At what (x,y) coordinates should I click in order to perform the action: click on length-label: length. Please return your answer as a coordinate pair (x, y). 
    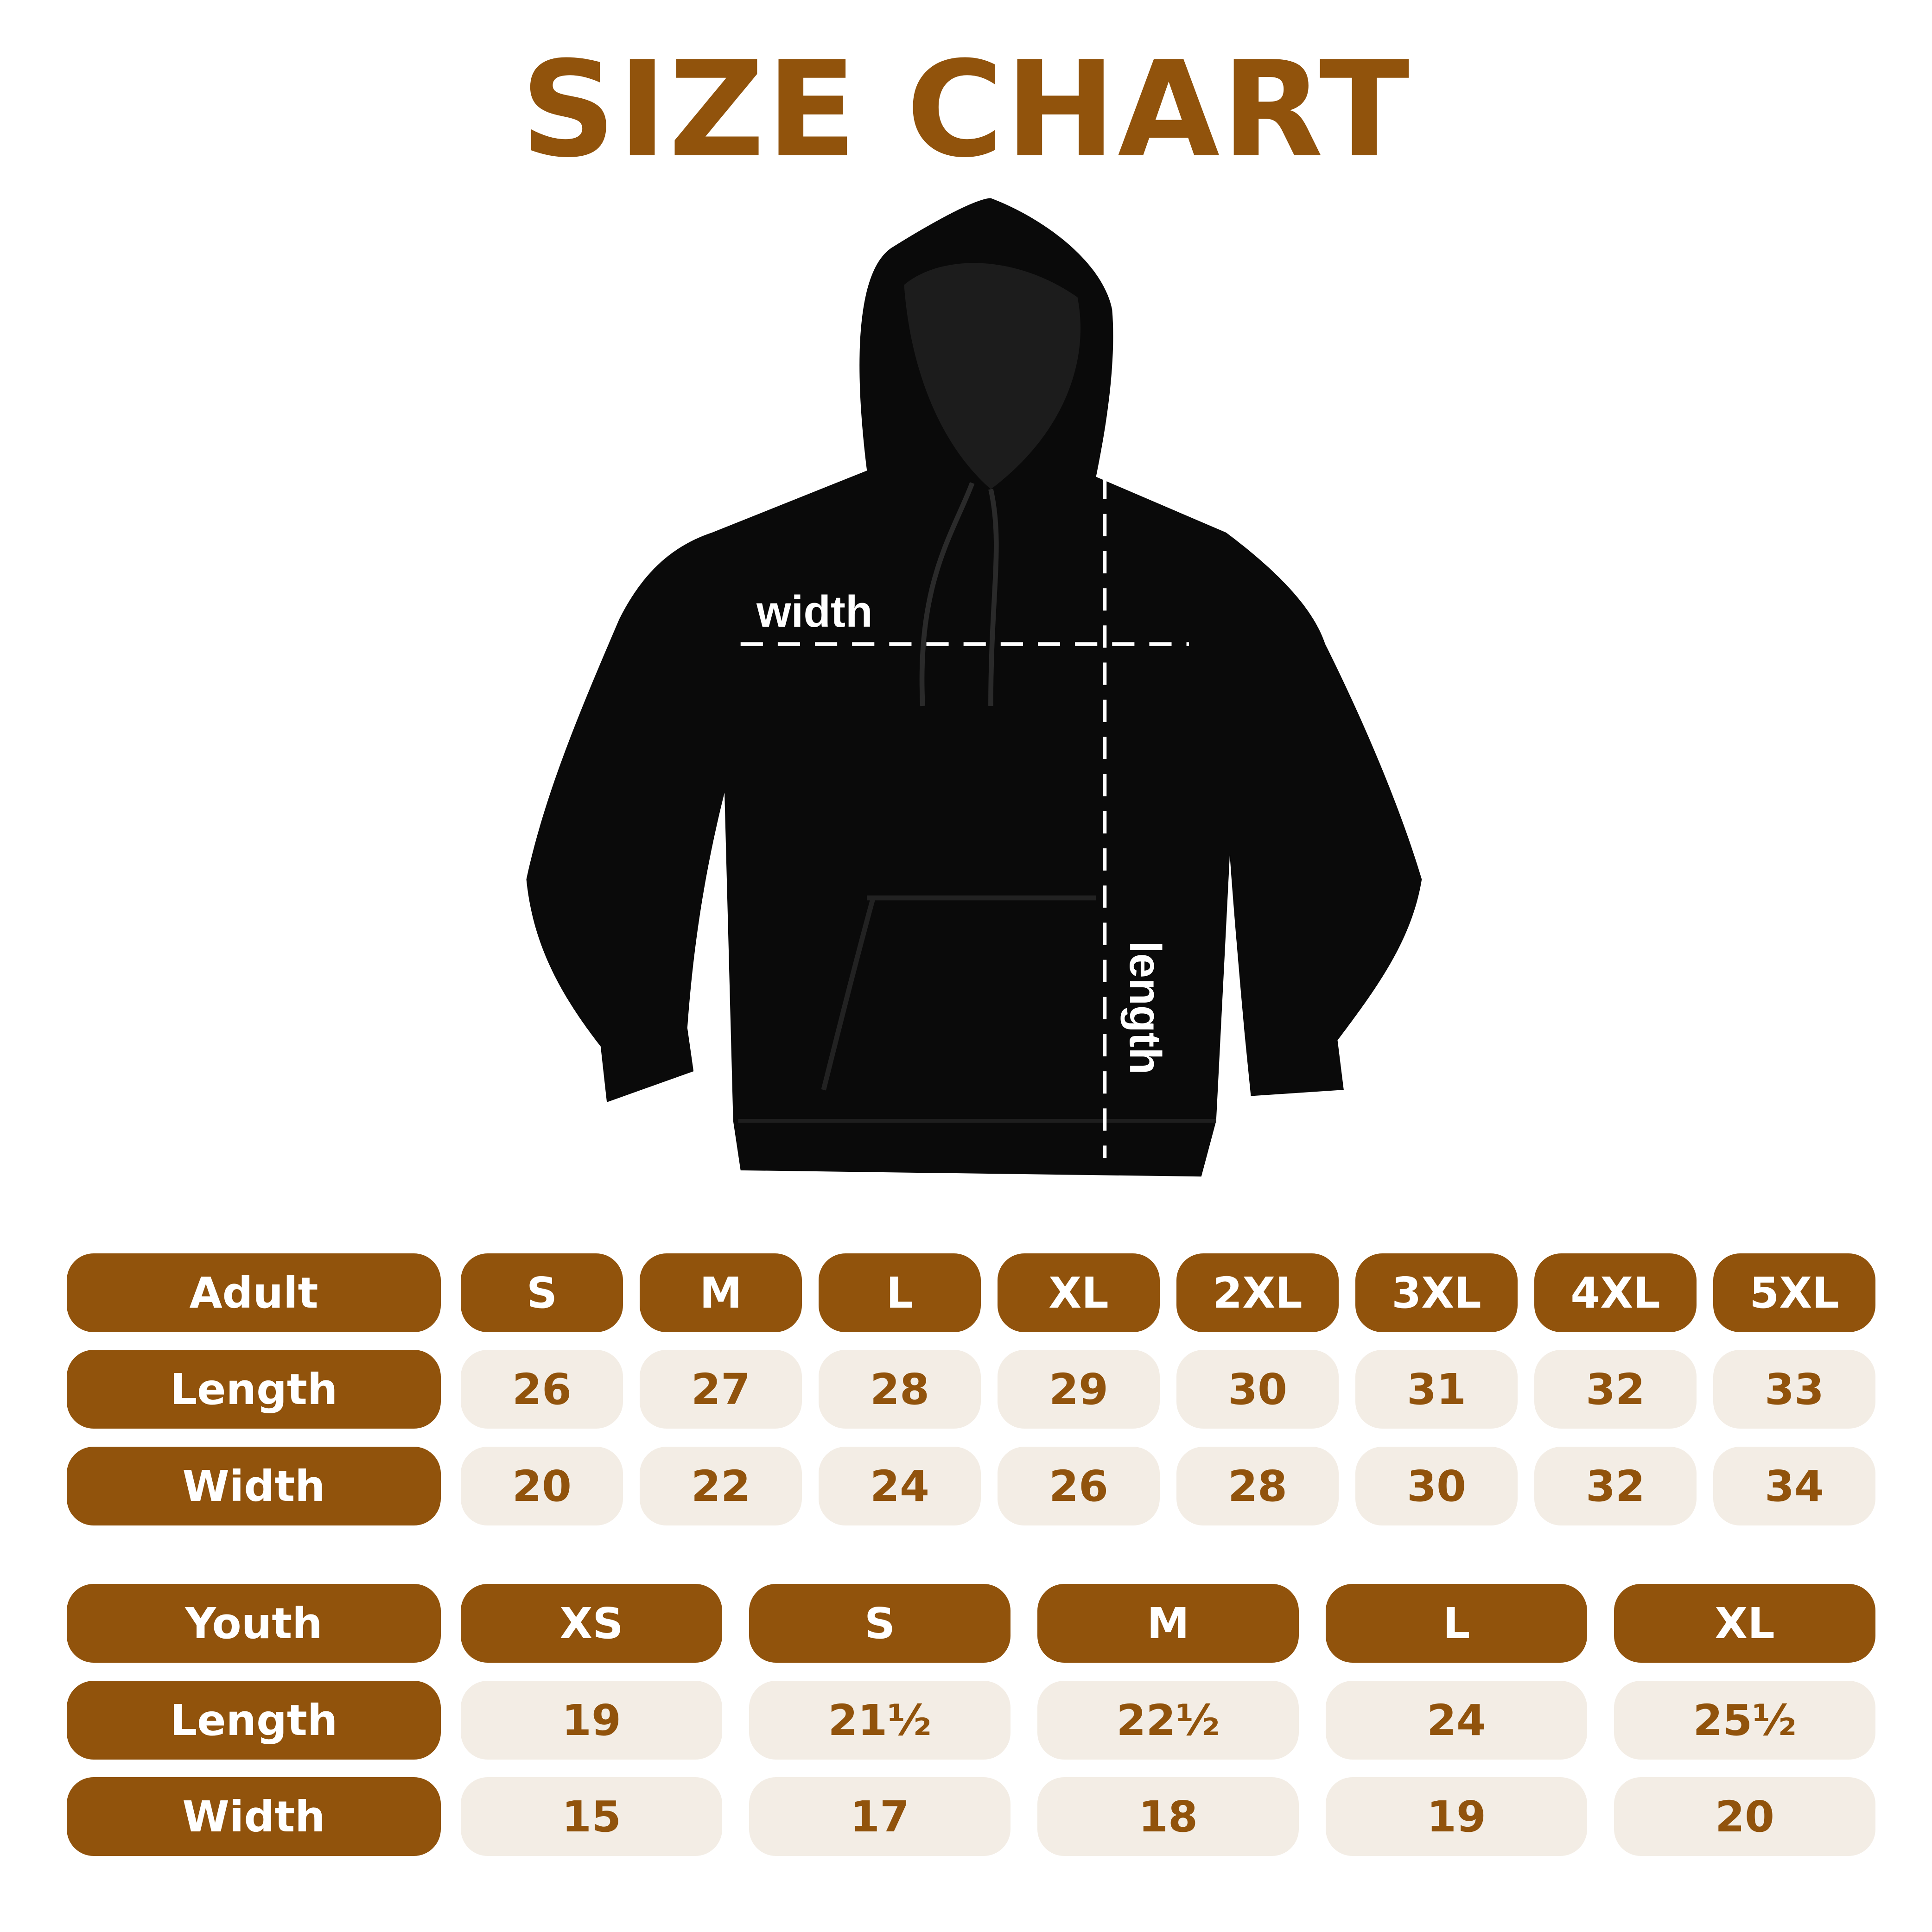
    Looking at the image, I should click on (1145, 1007).